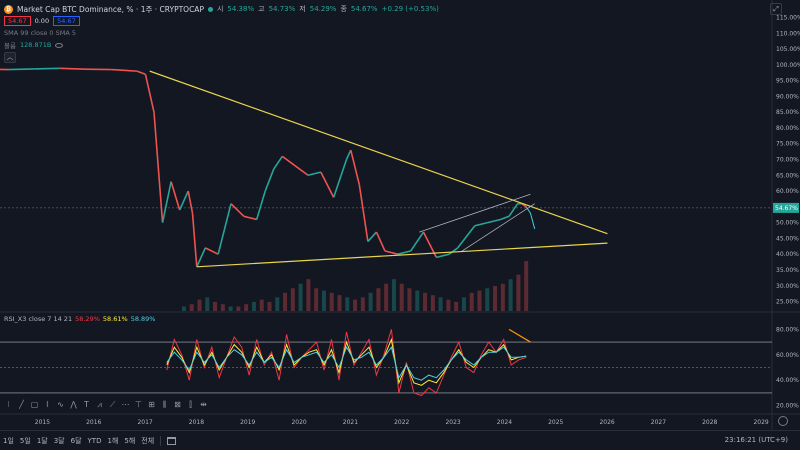  Describe the element at coordinates (10, 57) in the screenshot. I see `collapse-legend-button: ︿` at that location.